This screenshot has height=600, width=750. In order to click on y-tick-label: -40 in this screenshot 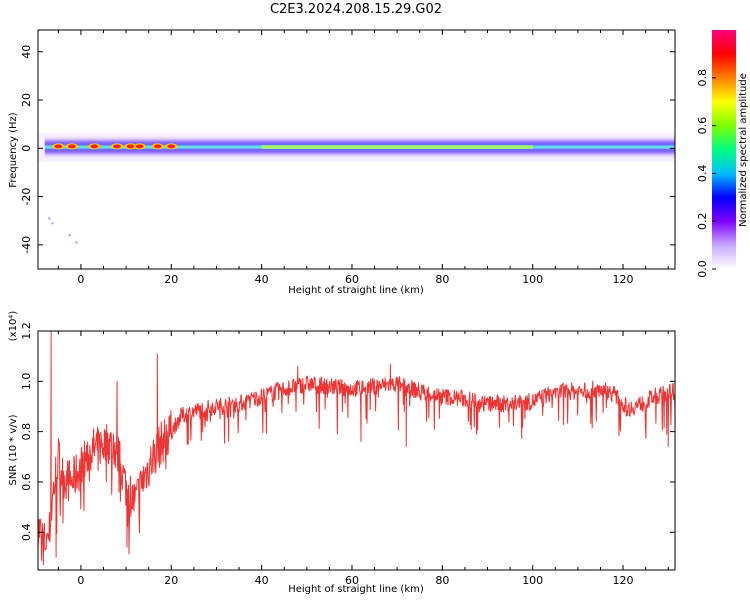, I will do `click(26, 245)`.